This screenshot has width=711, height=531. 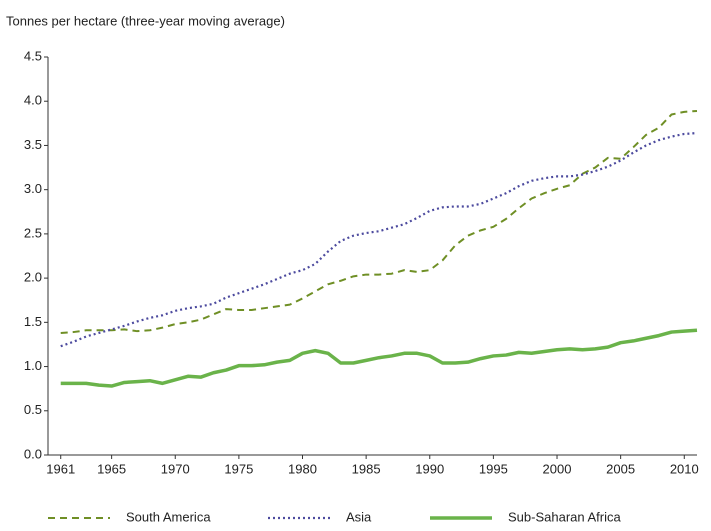 I want to click on y-tick-label: 3.5, so click(x=33, y=144).